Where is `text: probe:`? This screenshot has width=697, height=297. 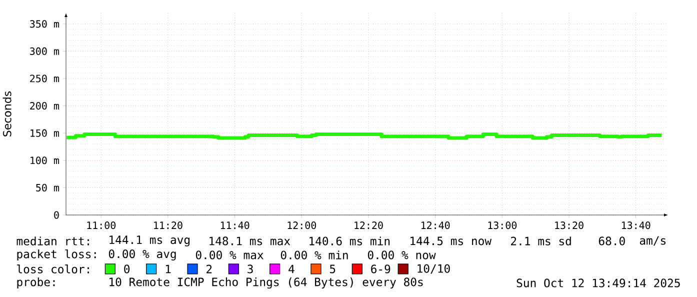
text: probe: is located at coordinates (36, 282).